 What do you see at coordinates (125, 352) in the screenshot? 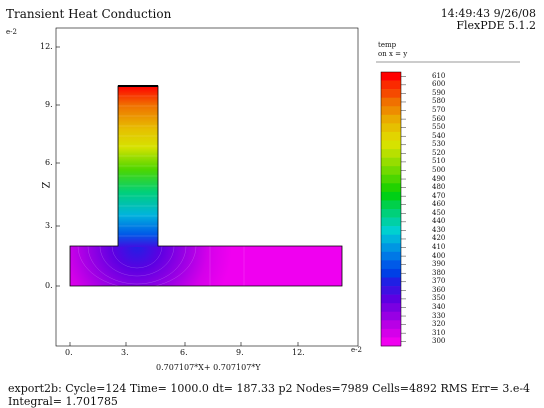
I see `x-tick-label: 3.` at bounding box center [125, 352].